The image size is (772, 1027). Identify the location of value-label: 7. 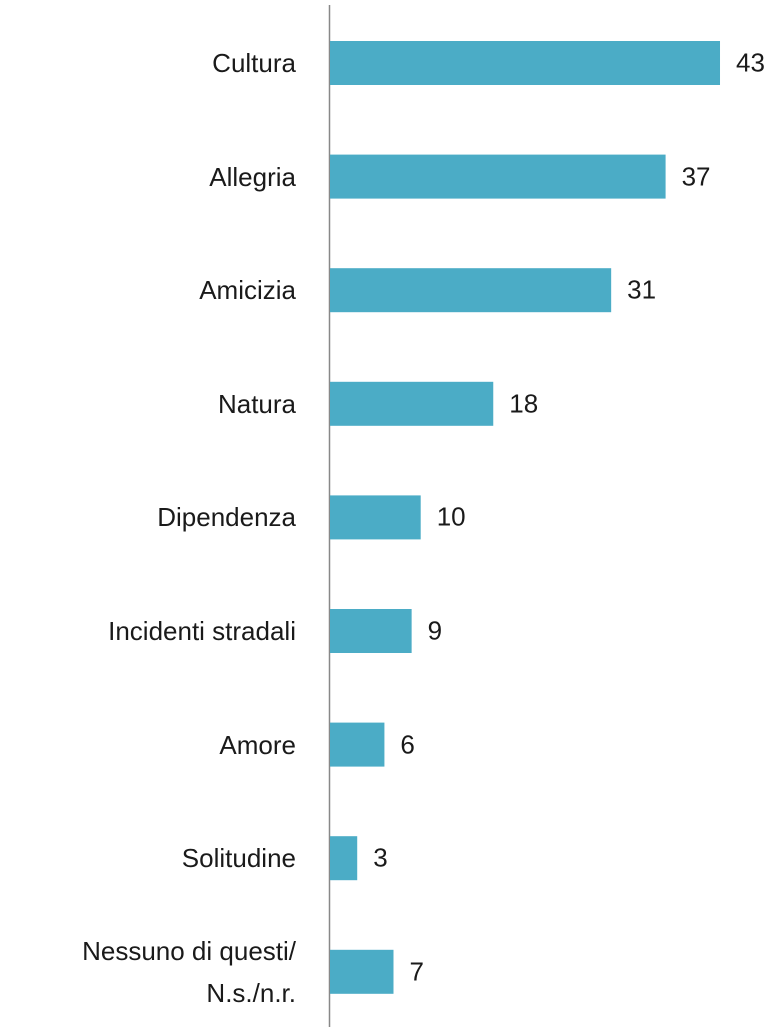
(416, 971).